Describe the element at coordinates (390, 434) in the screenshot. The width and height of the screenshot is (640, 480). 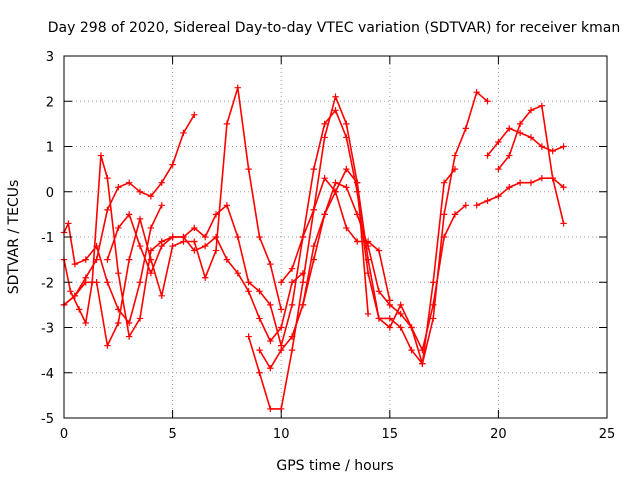
I see `x-tick-label: 15` at that location.